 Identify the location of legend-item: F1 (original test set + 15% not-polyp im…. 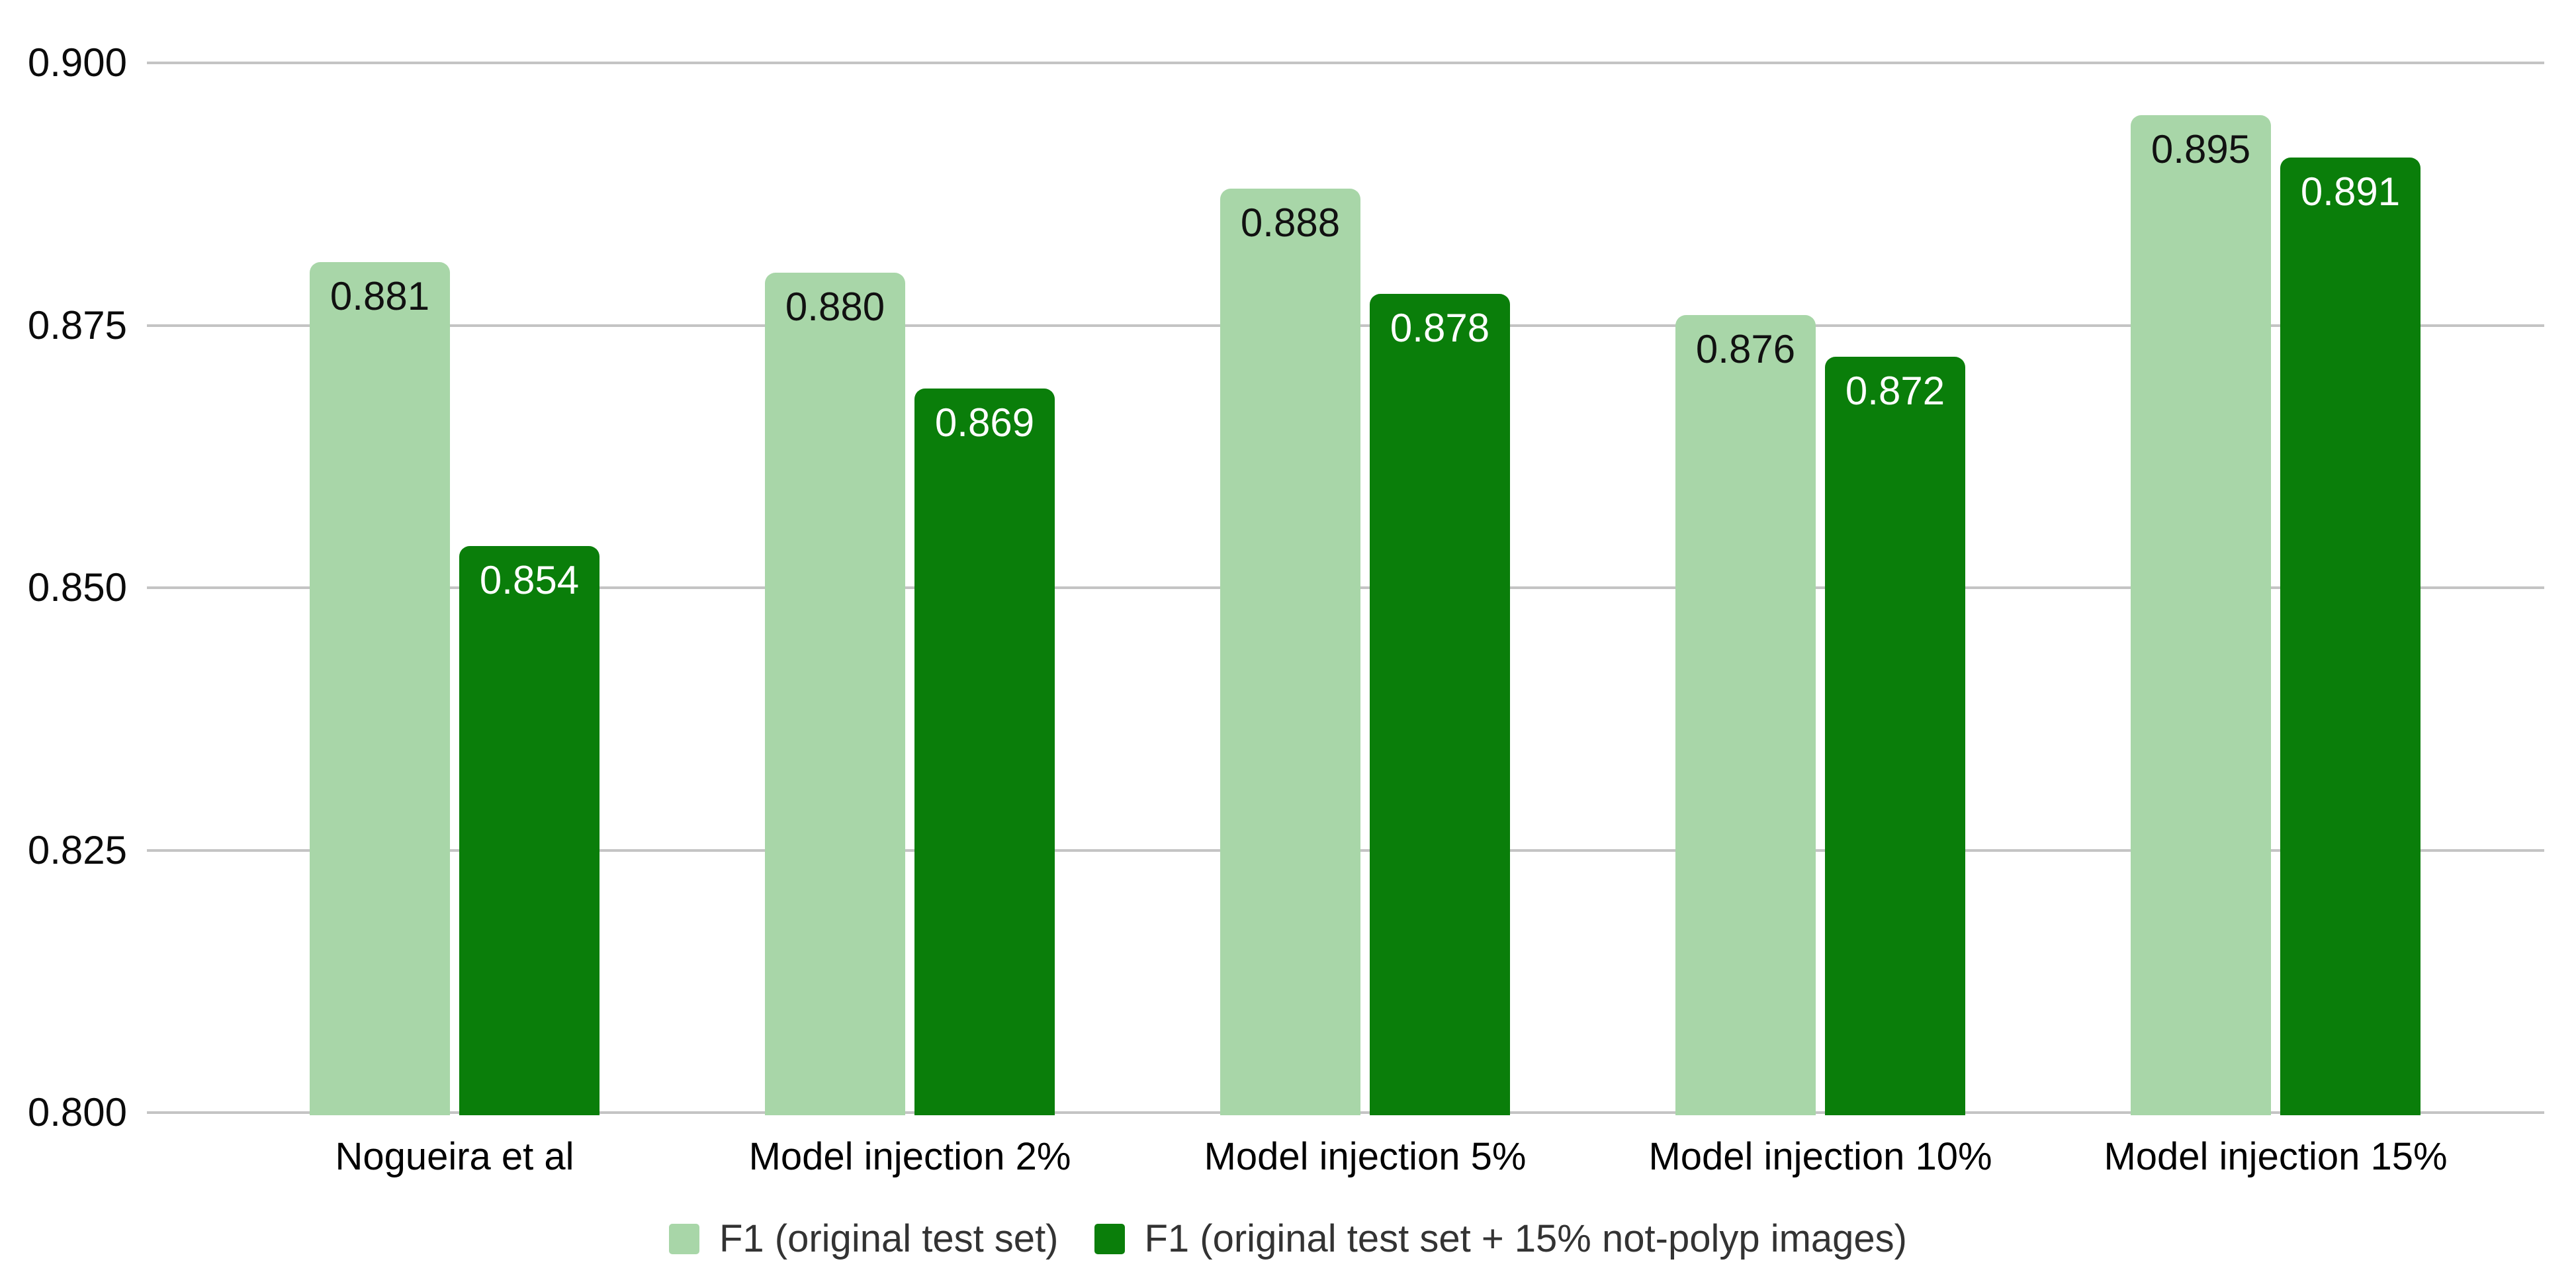
(1501, 1238).